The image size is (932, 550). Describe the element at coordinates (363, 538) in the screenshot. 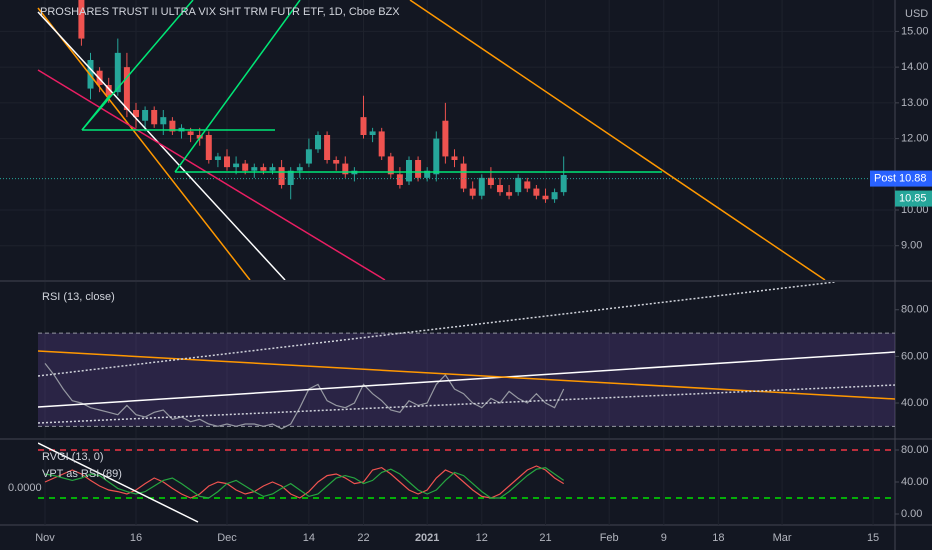

I see `x-tick-label: 22` at that location.